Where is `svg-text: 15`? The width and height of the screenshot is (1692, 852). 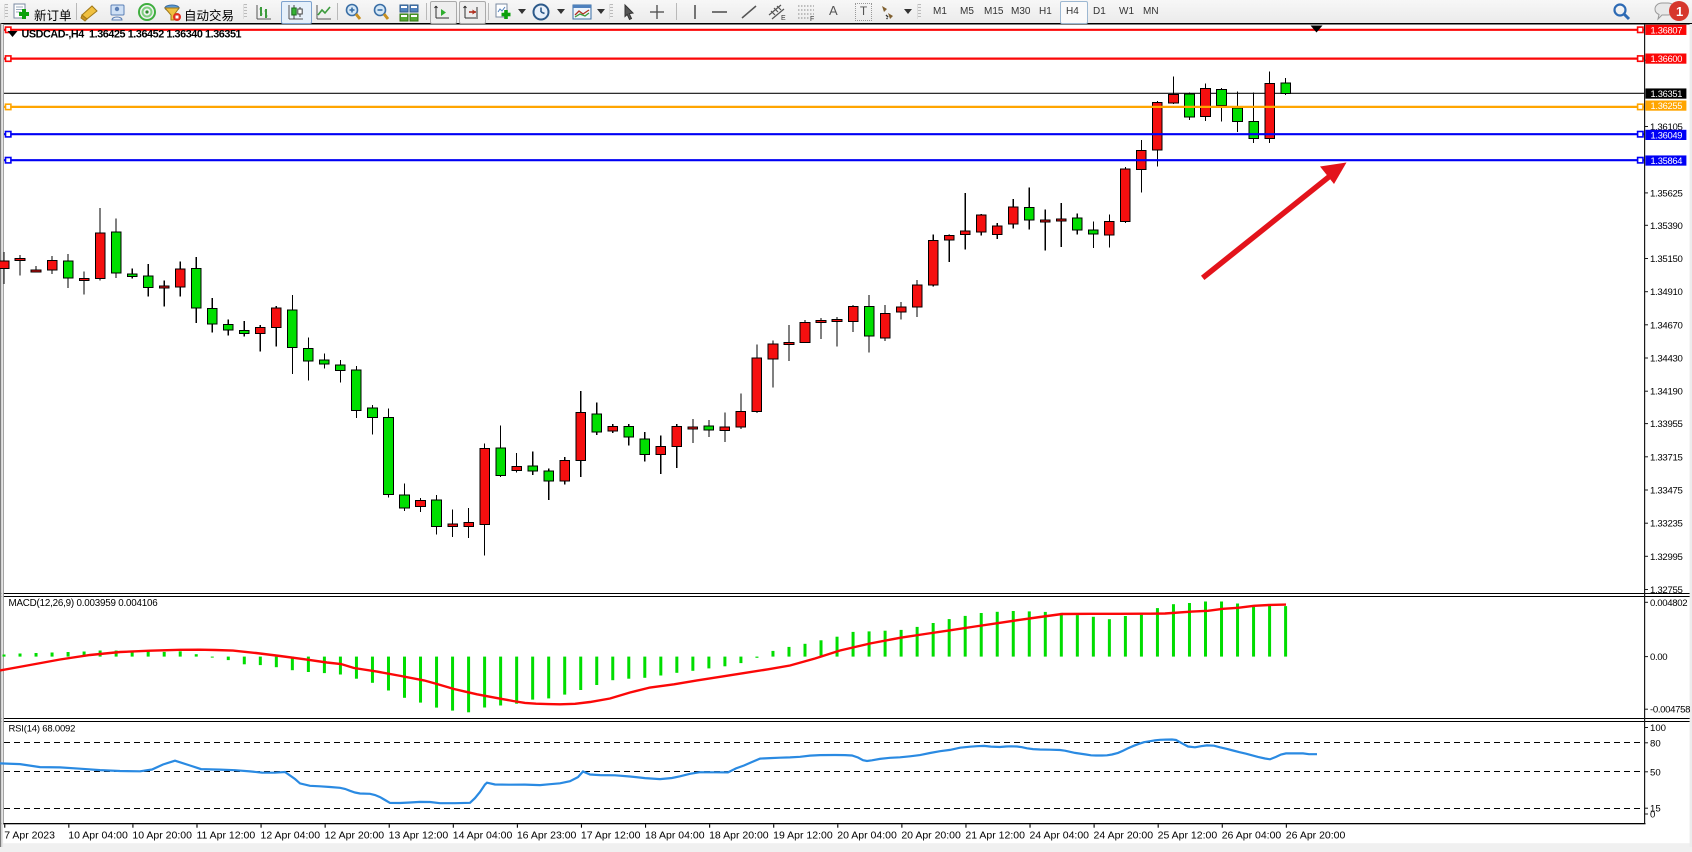
svg-text: 15 is located at coordinates (1655, 809).